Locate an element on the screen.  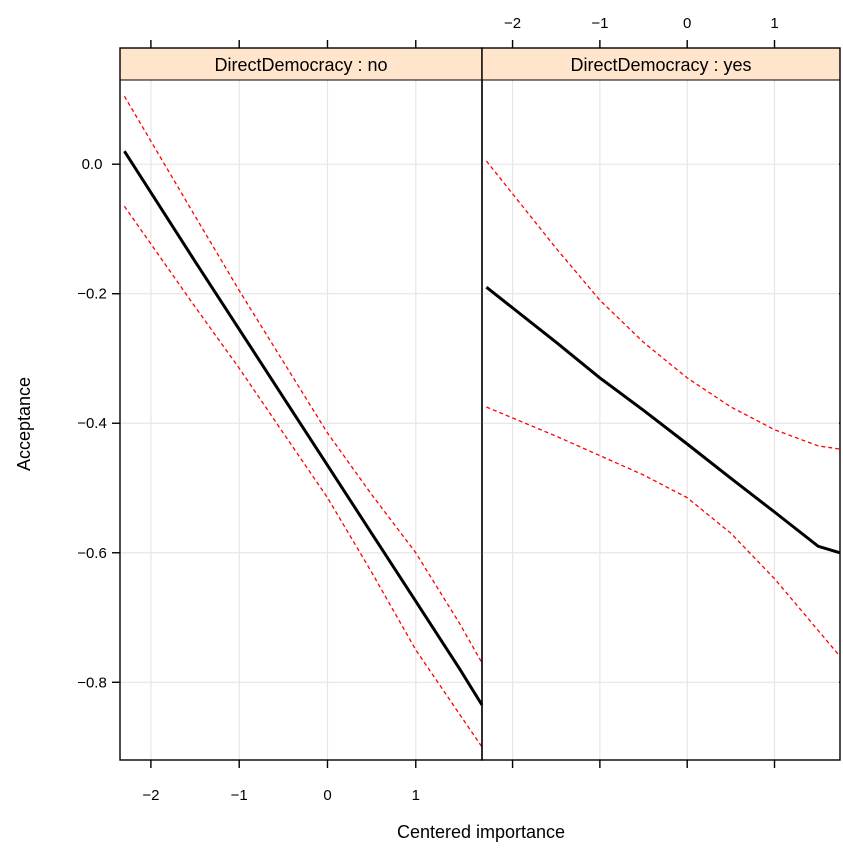
y-tick-label: −0.6 is located at coordinates (92, 553).